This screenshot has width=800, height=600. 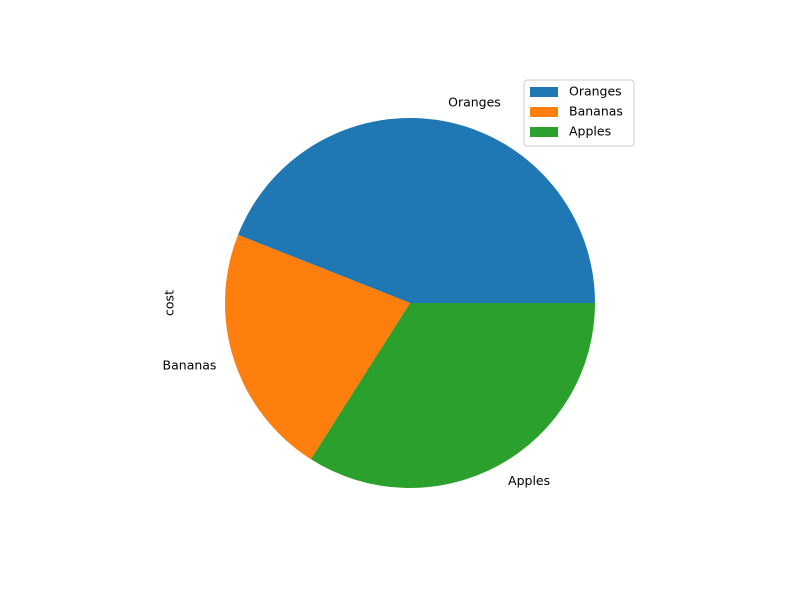 I want to click on slice-label-apples: Apples, so click(x=529, y=480).